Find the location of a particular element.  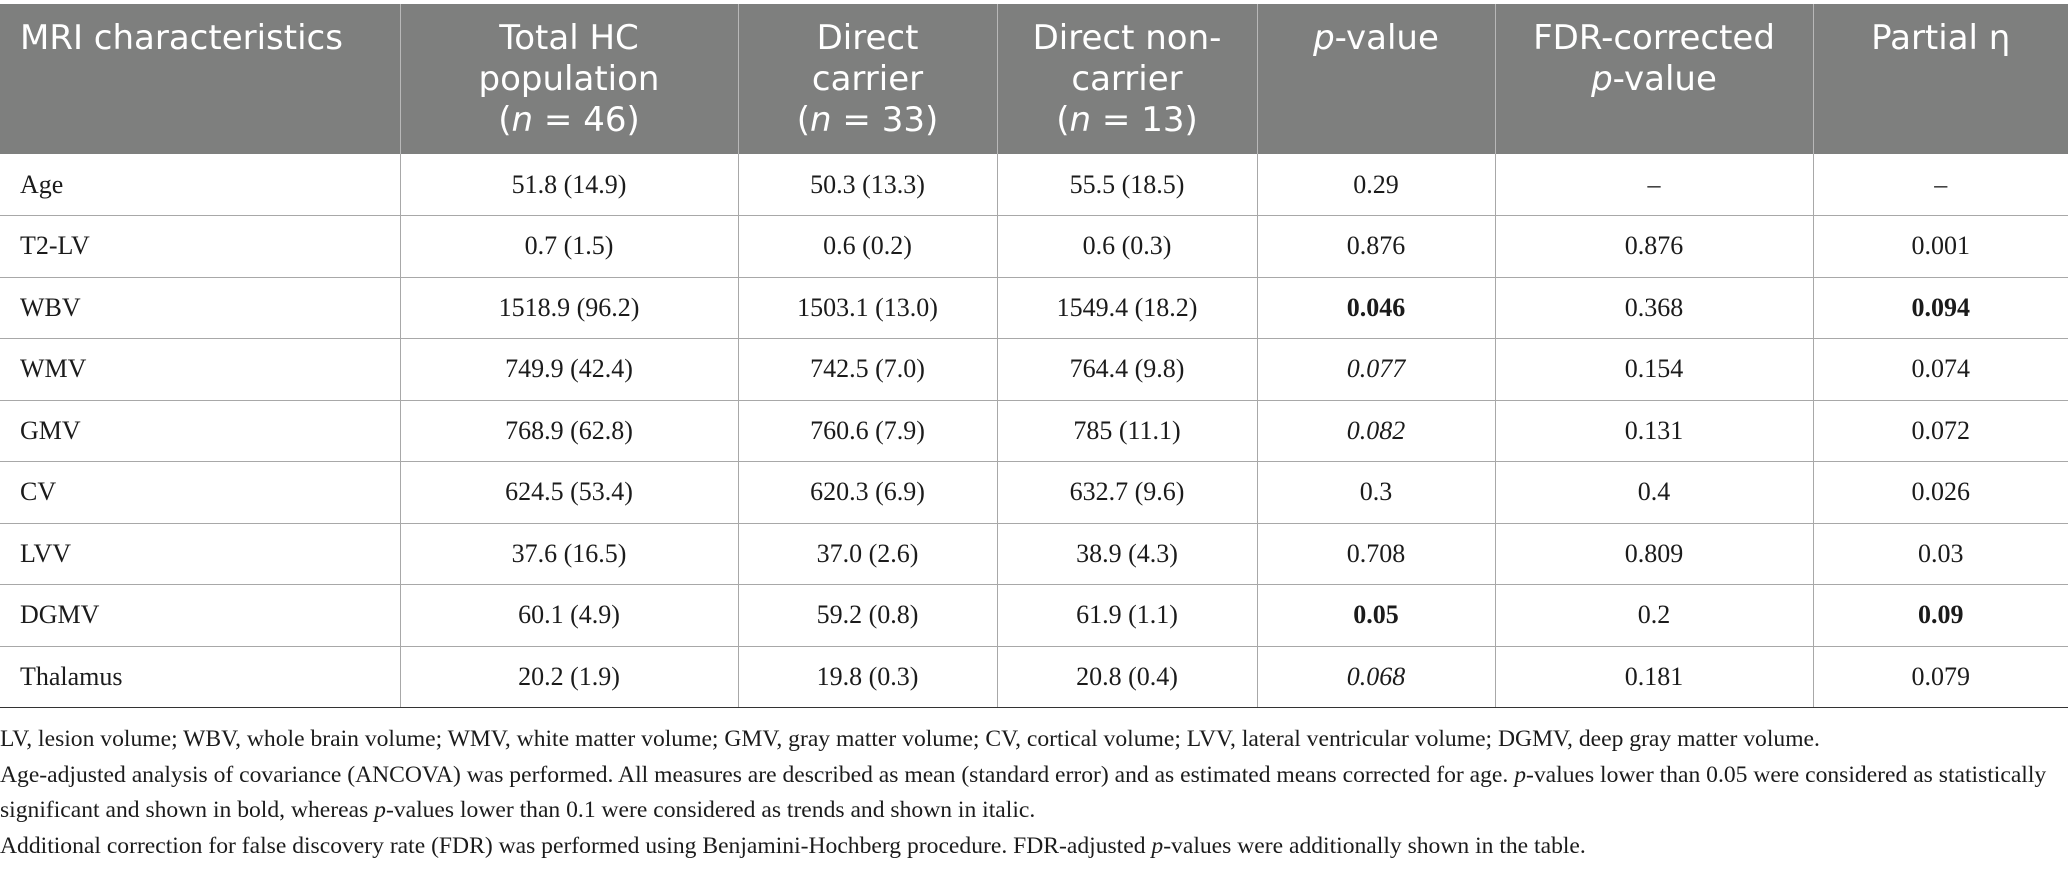

direct-carrier-cell: 59.2 (0.8) is located at coordinates (868, 615).